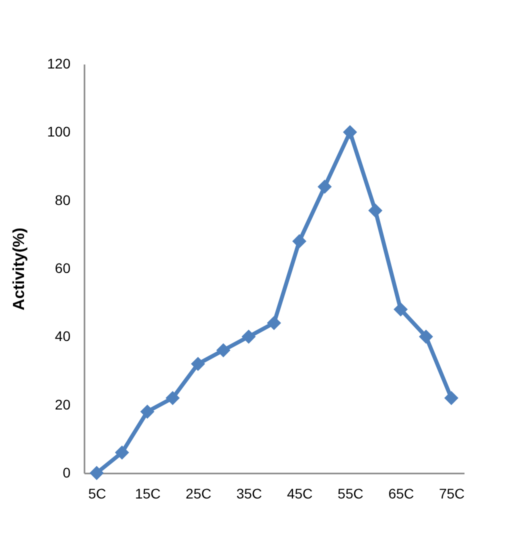  I want to click on y-tick-label: 80, so click(62, 200).